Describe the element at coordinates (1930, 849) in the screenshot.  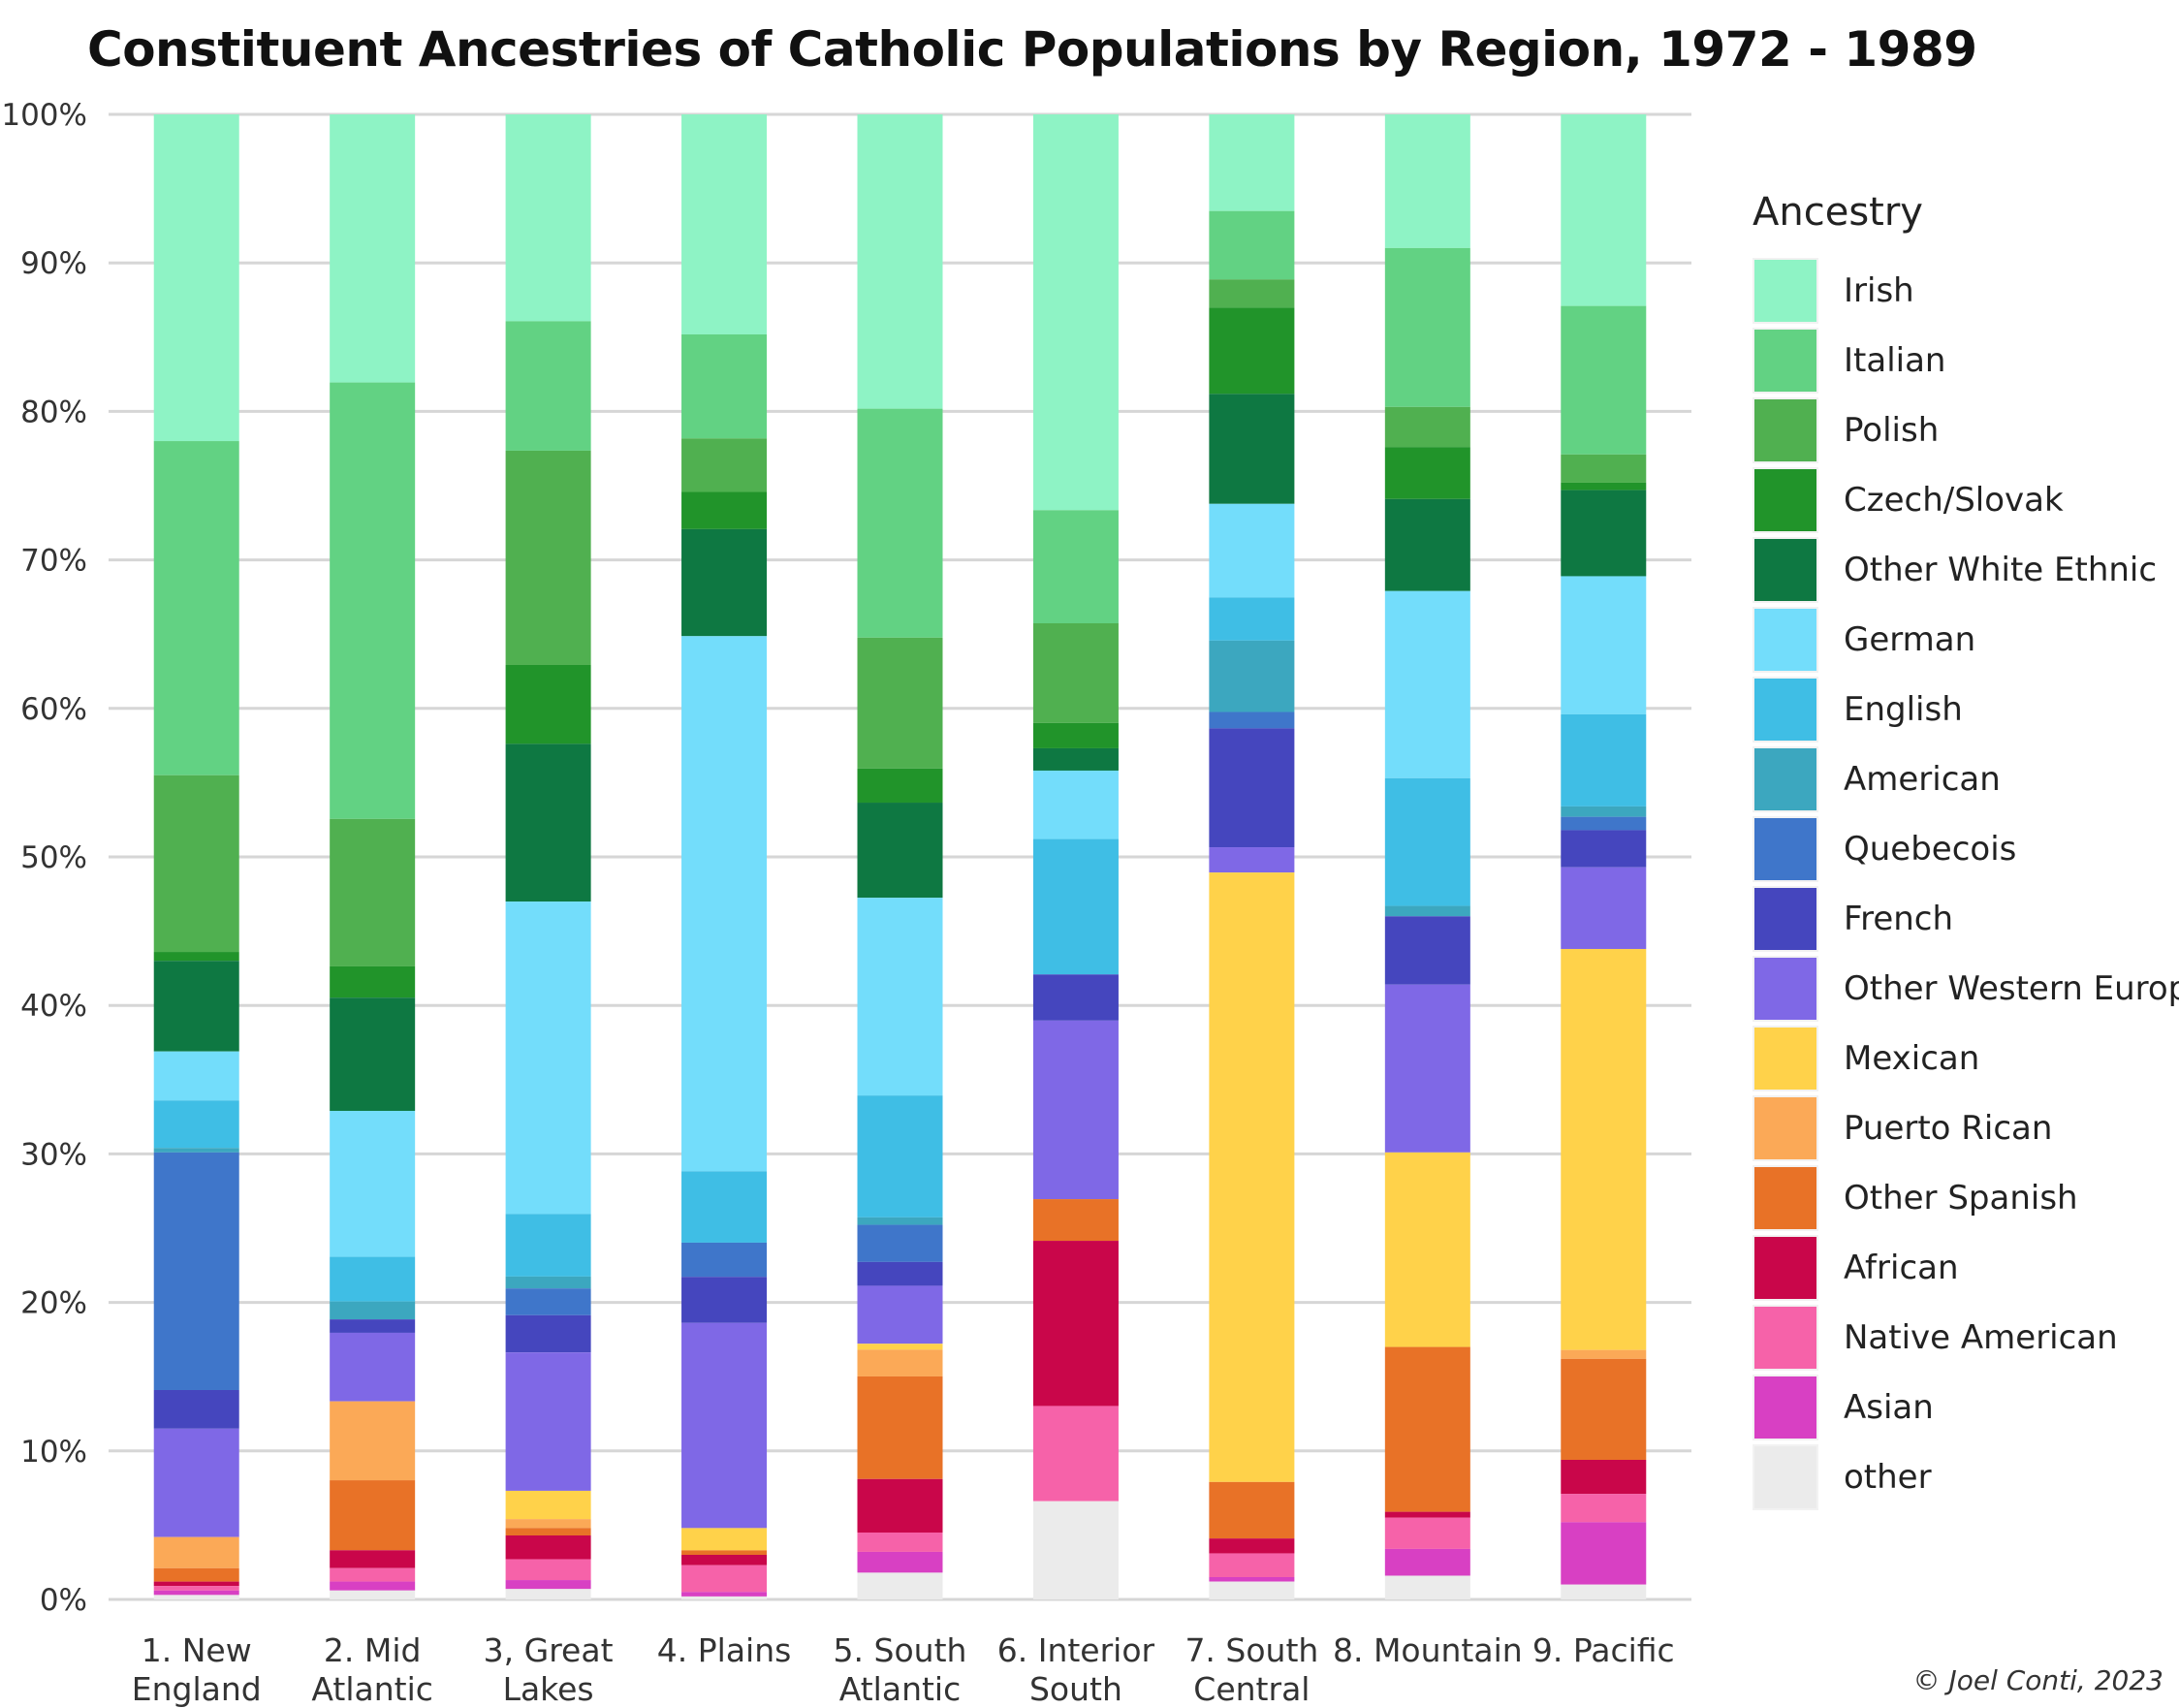
I see `legend-label: Quebecois` at that location.